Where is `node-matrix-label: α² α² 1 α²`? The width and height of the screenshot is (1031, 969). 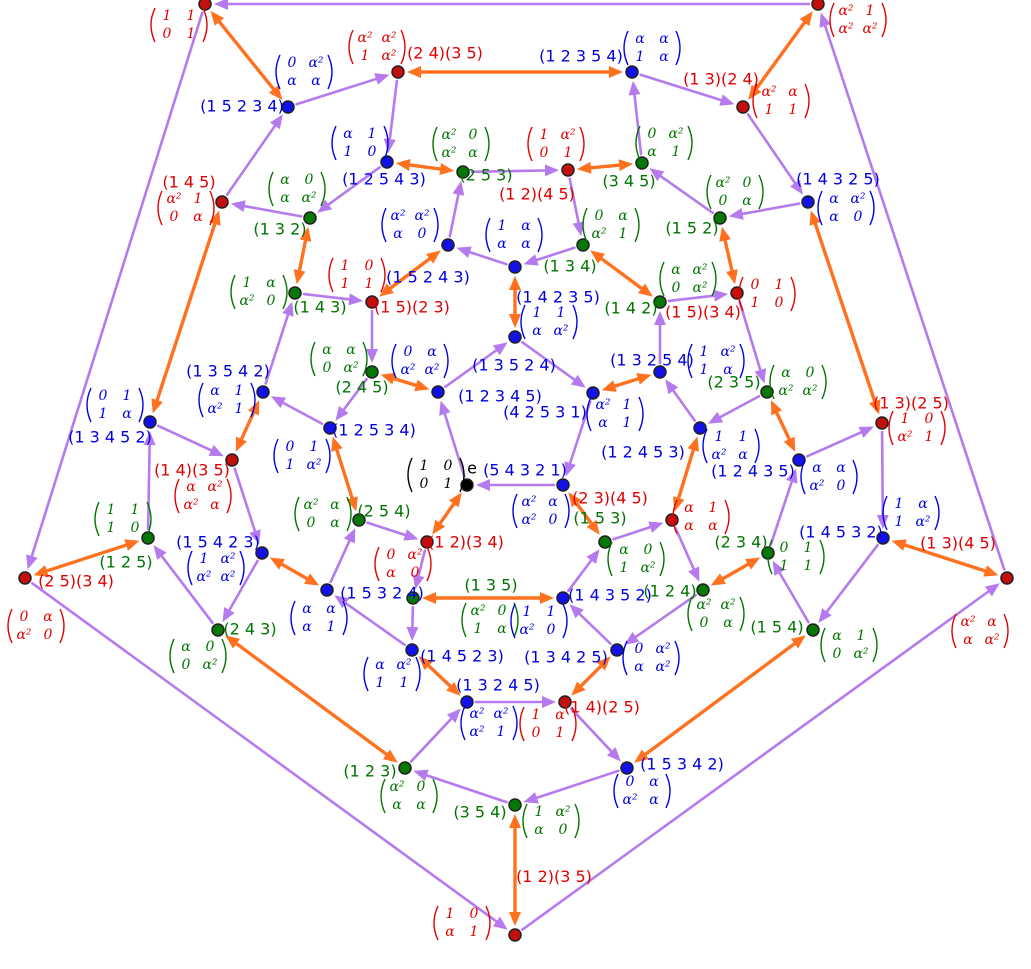 node-matrix-label: α² α² 1 α² is located at coordinates (377, 47).